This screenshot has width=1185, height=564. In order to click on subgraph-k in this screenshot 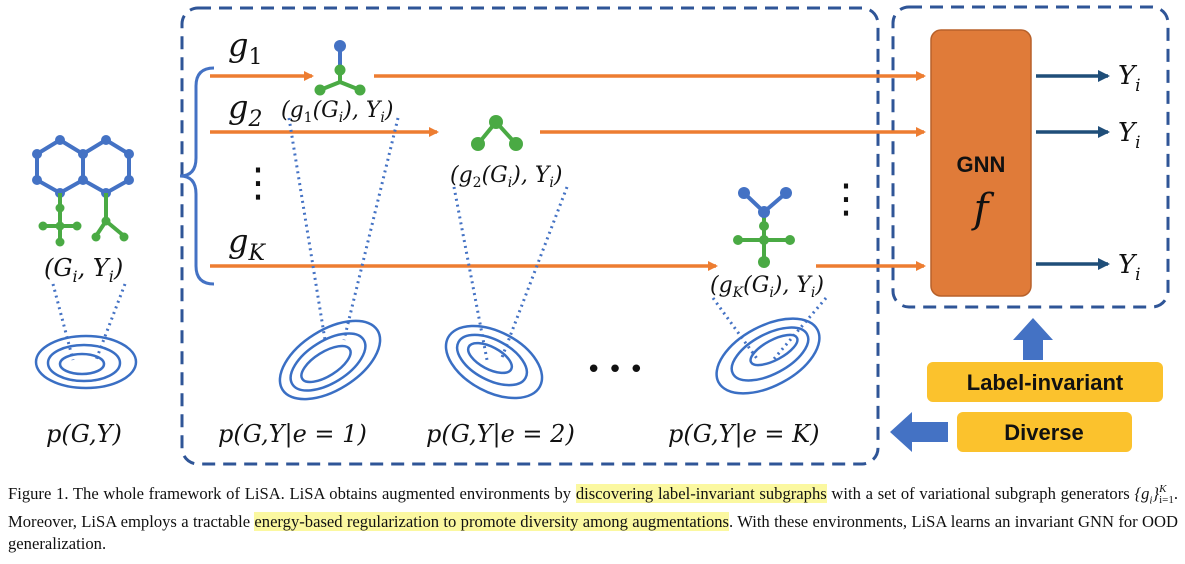, I will do `click(764, 227)`.